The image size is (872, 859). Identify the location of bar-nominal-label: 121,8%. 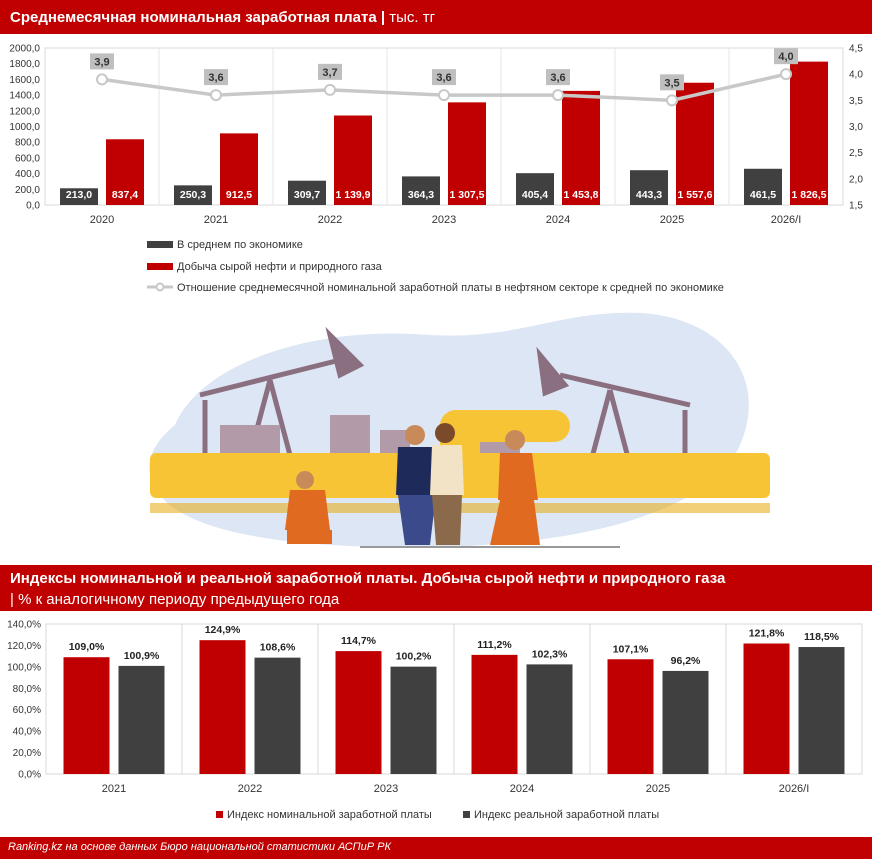
(767, 634).